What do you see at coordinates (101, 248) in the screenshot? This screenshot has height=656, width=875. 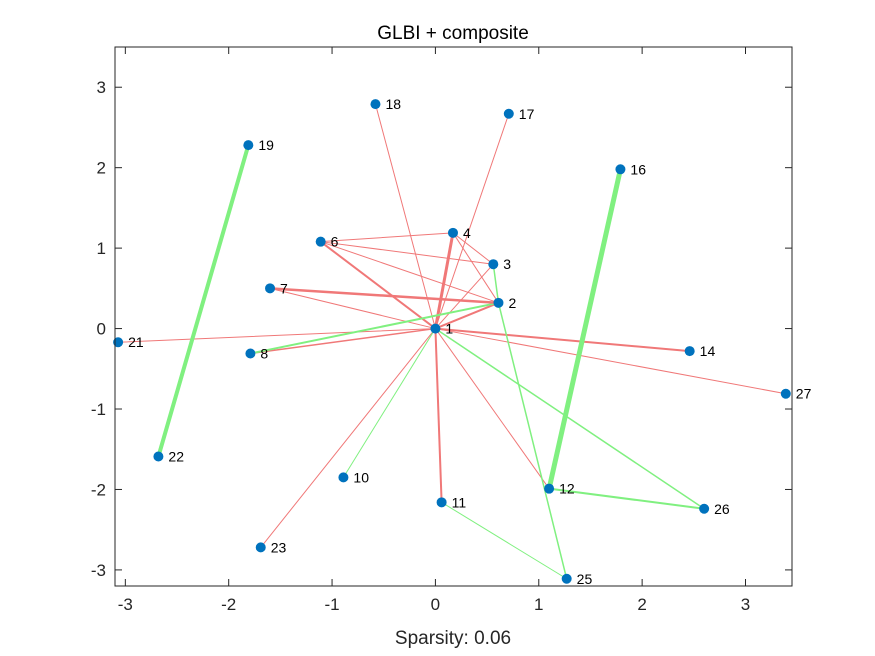 I see `y-tick-label-1: 1` at bounding box center [101, 248].